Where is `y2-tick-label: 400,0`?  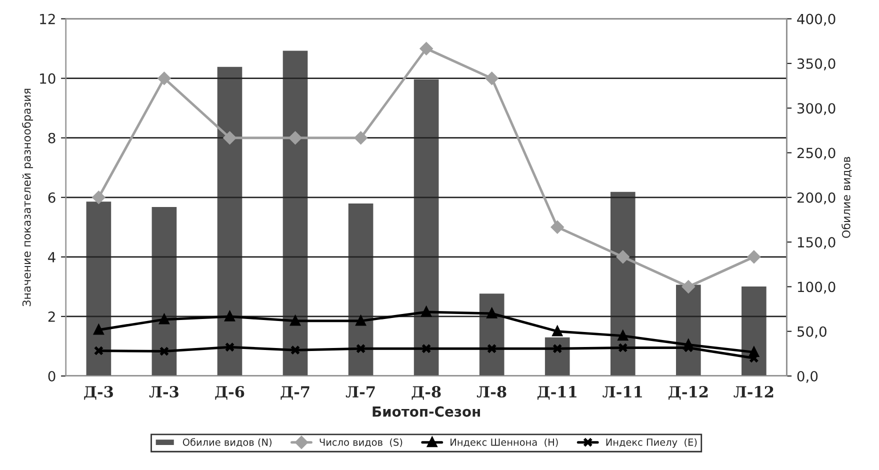
y2-tick-label: 400,0 is located at coordinates (816, 20).